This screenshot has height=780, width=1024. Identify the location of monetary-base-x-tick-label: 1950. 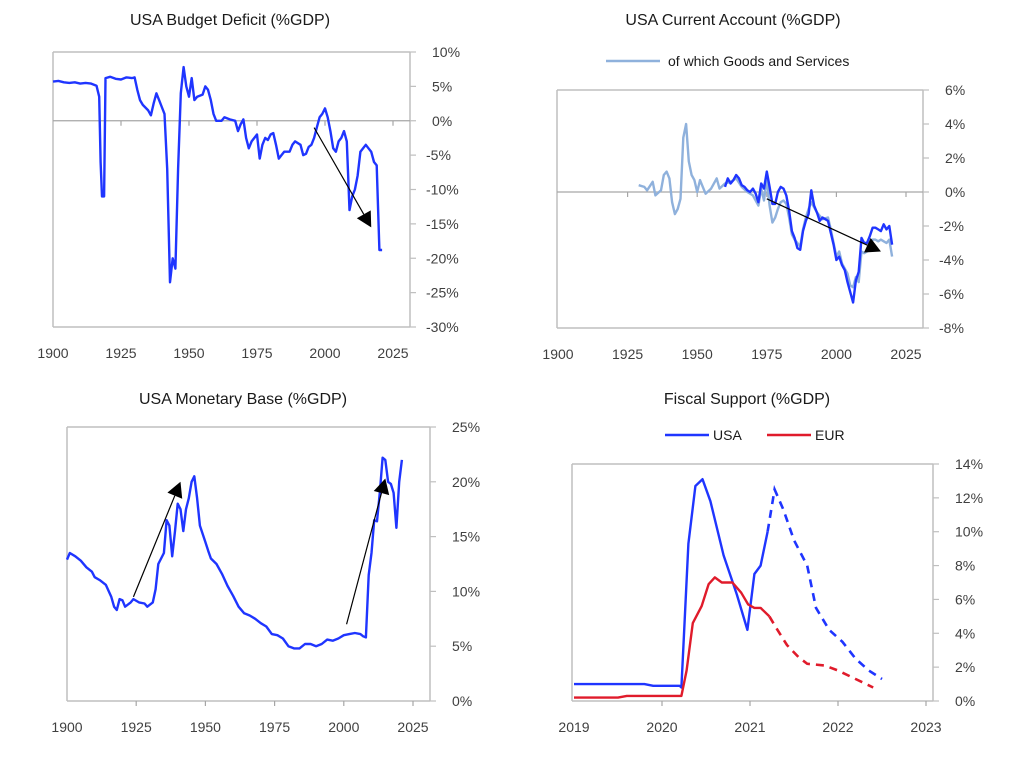
(205, 727).